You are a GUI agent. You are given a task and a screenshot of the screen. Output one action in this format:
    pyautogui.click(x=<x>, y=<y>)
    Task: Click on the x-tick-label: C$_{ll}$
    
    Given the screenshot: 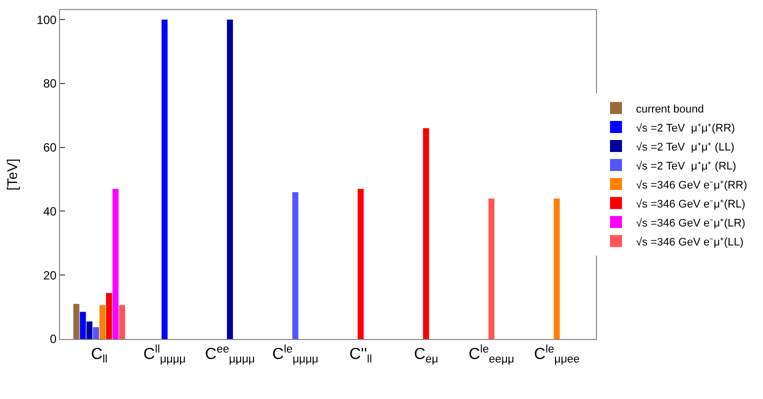 What is the action you would take?
    pyautogui.click(x=99, y=356)
    